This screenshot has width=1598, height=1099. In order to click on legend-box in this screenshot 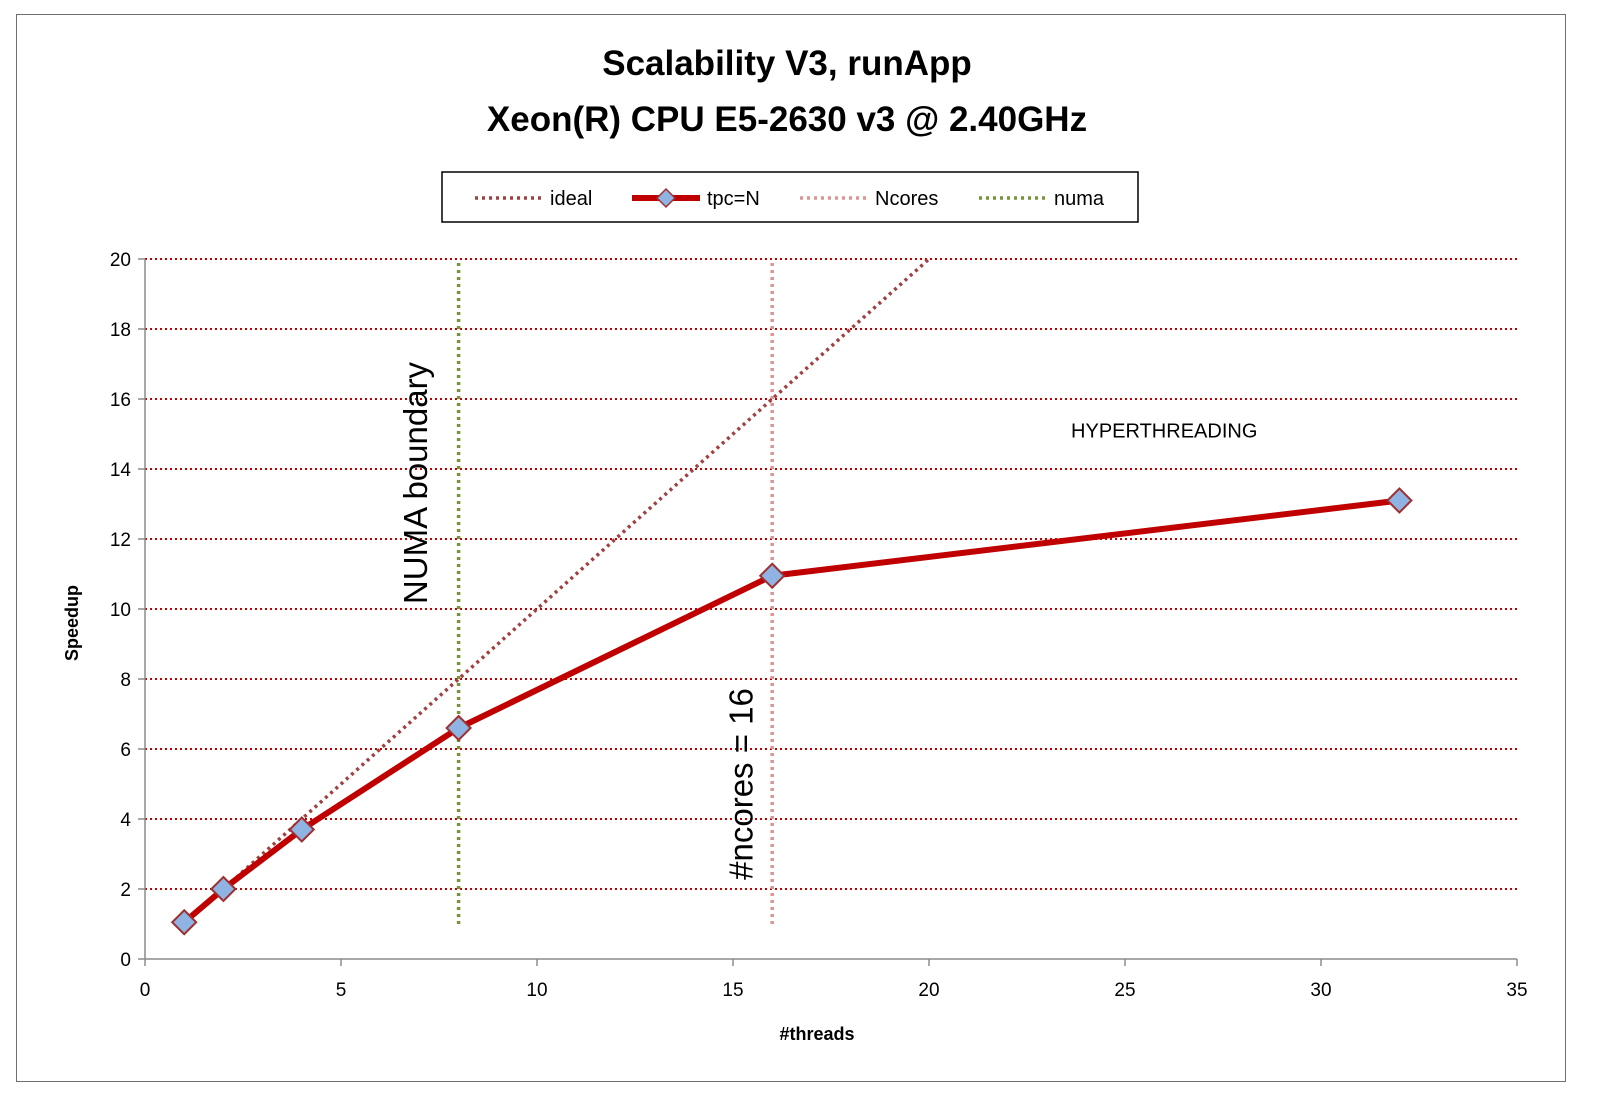, I will do `click(790, 197)`.